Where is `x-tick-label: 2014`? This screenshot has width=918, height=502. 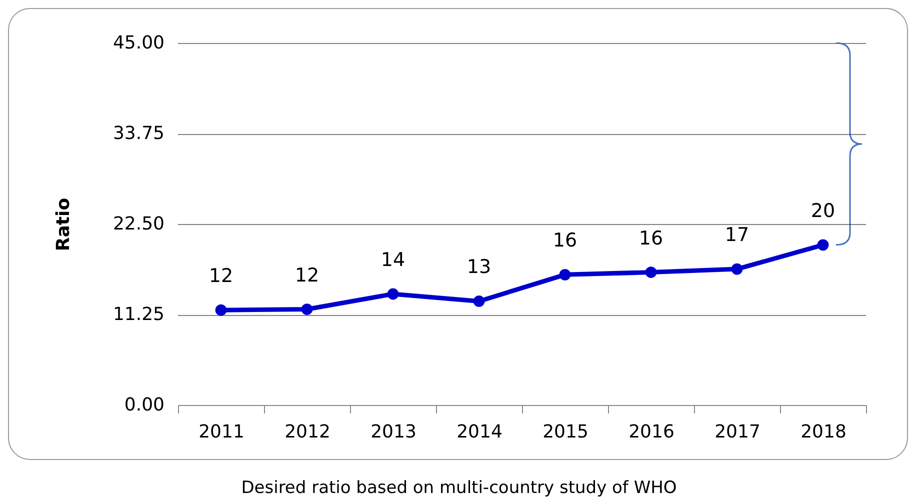
x-tick-label: 2014 is located at coordinates (479, 432).